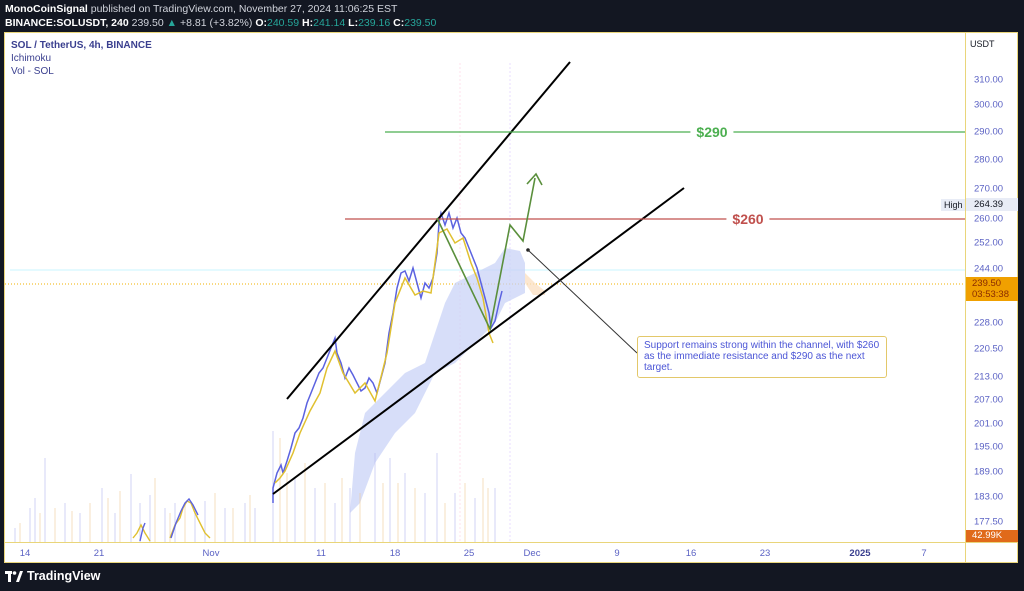 Image resolution: width=1024 pixels, height=591 pixels. Describe the element at coordinates (748, 219) in the screenshot. I see `resistance-260-label: $260` at that location.